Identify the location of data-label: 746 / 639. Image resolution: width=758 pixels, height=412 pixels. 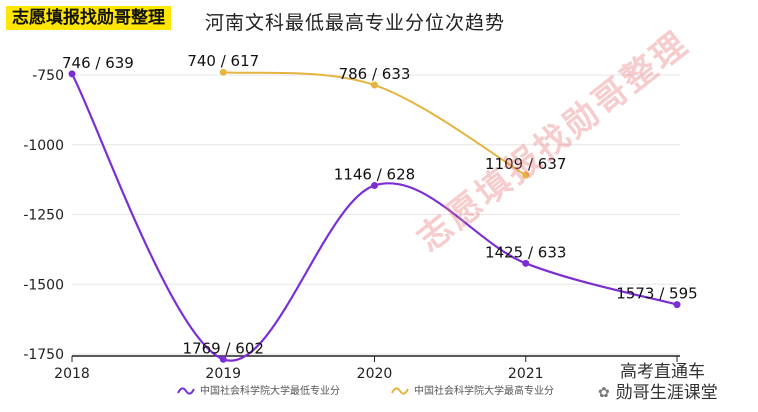
(98, 63).